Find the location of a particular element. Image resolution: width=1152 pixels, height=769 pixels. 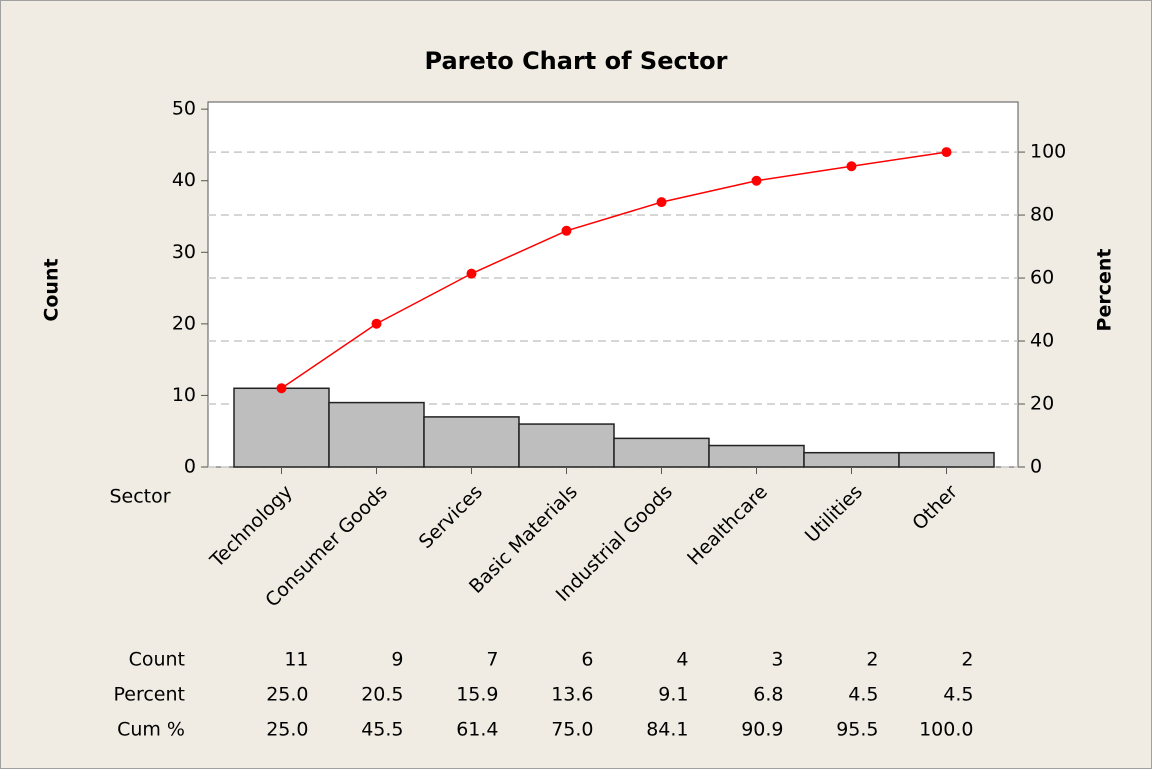

y2-tick-label: 0 is located at coordinates (1036, 467).